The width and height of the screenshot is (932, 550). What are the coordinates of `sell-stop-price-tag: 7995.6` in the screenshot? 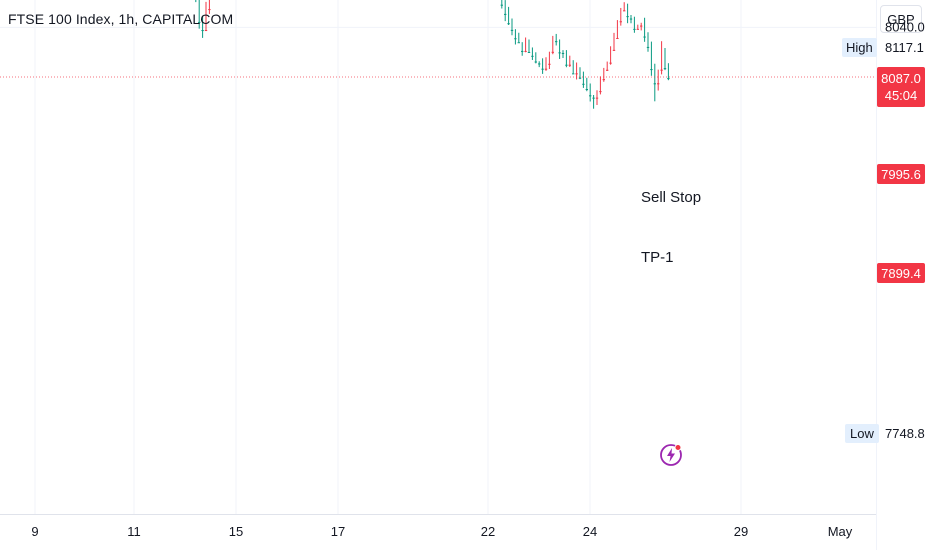 It's located at (901, 174).